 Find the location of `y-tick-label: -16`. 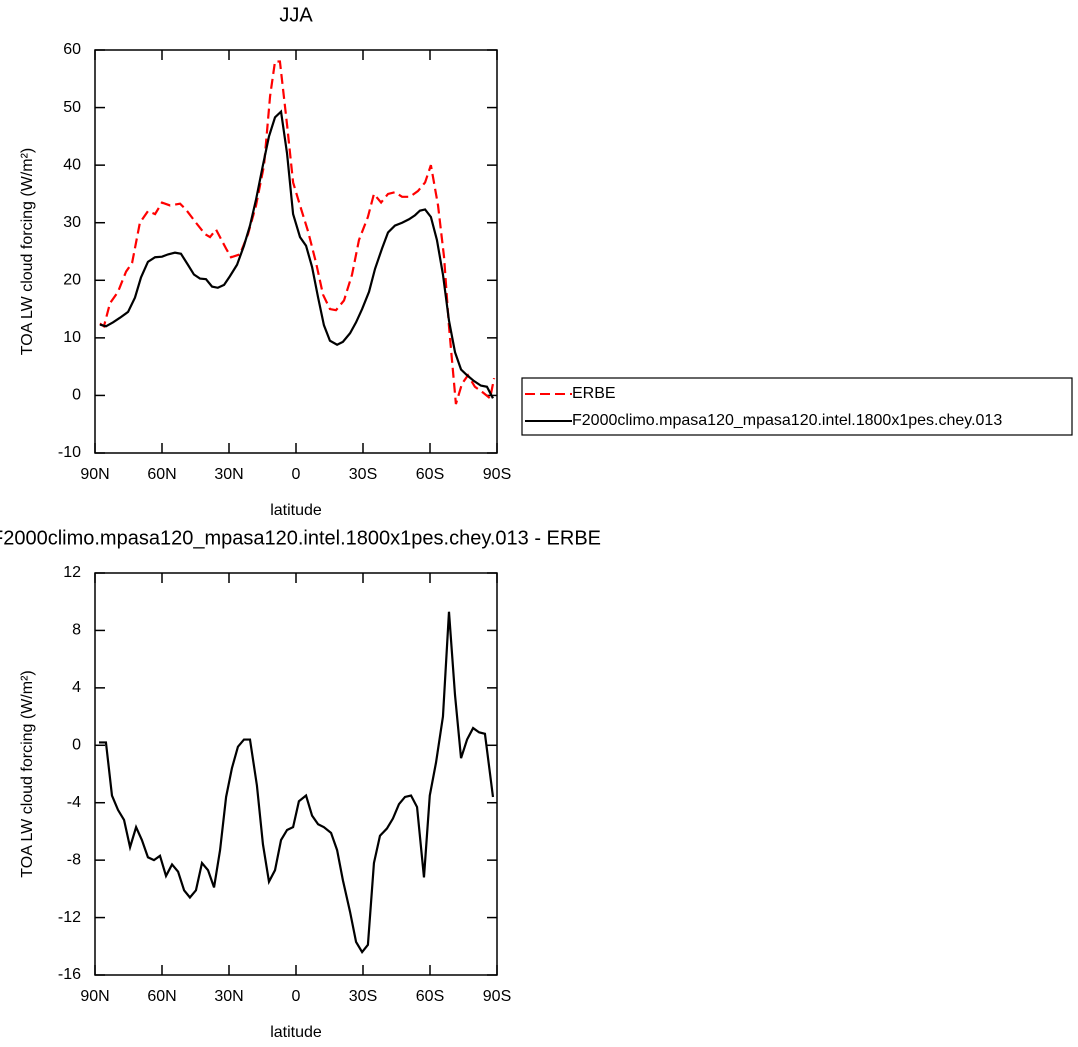

y-tick-label: -16 is located at coordinates (69, 974).